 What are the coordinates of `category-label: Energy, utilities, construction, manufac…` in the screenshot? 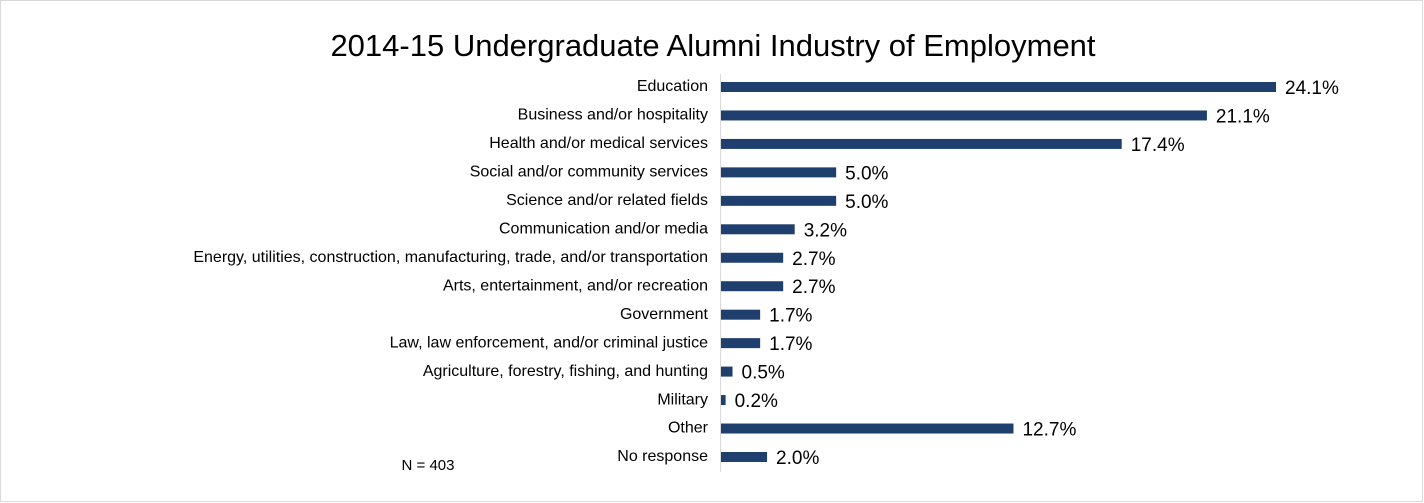 It's located at (450, 257).